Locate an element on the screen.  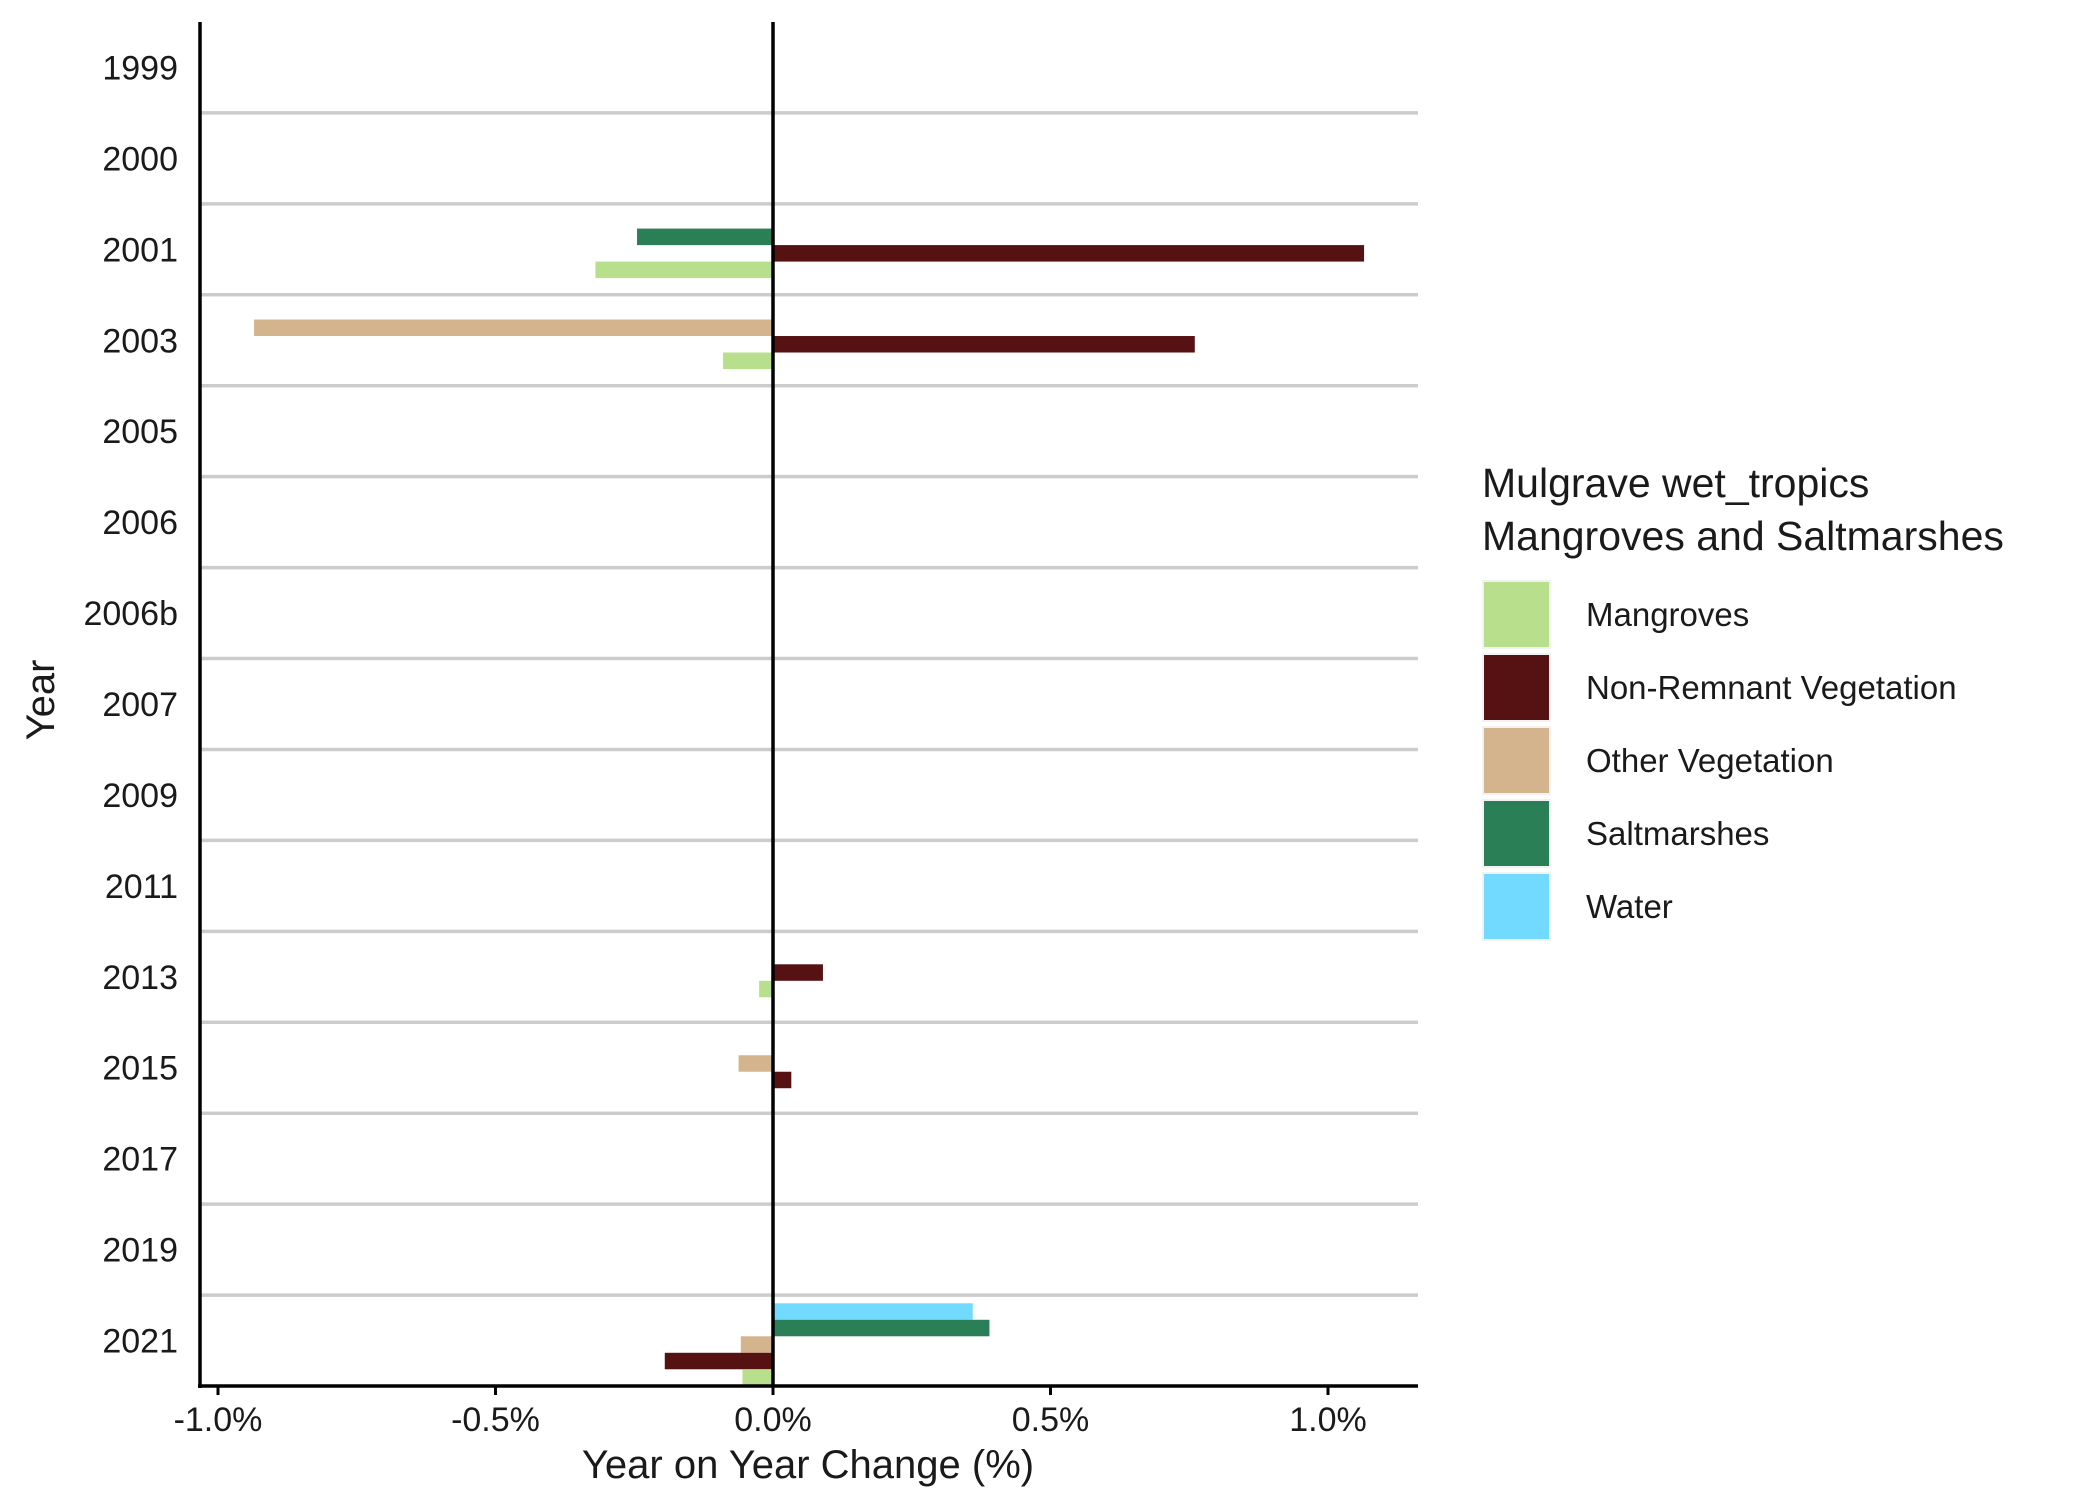
y-tick-label: 2013 is located at coordinates (140, 978).